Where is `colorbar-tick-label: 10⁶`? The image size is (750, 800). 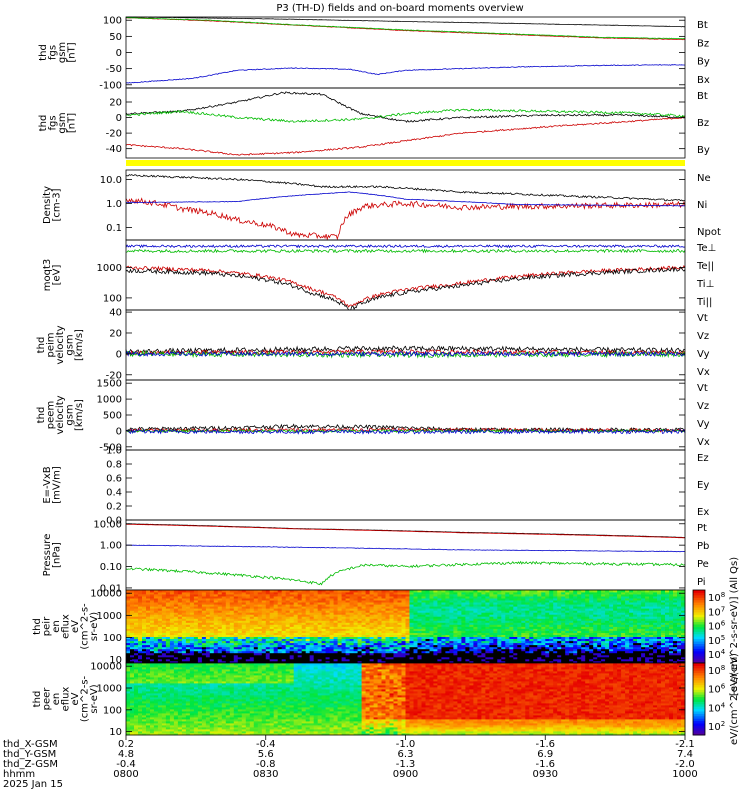
colorbar-tick-label: 10⁶ is located at coordinates (717, 626).